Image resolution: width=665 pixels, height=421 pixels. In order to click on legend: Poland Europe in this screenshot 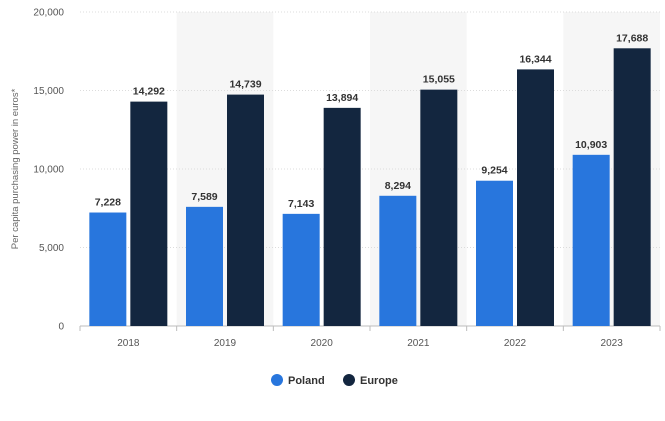, I will do `click(334, 380)`.